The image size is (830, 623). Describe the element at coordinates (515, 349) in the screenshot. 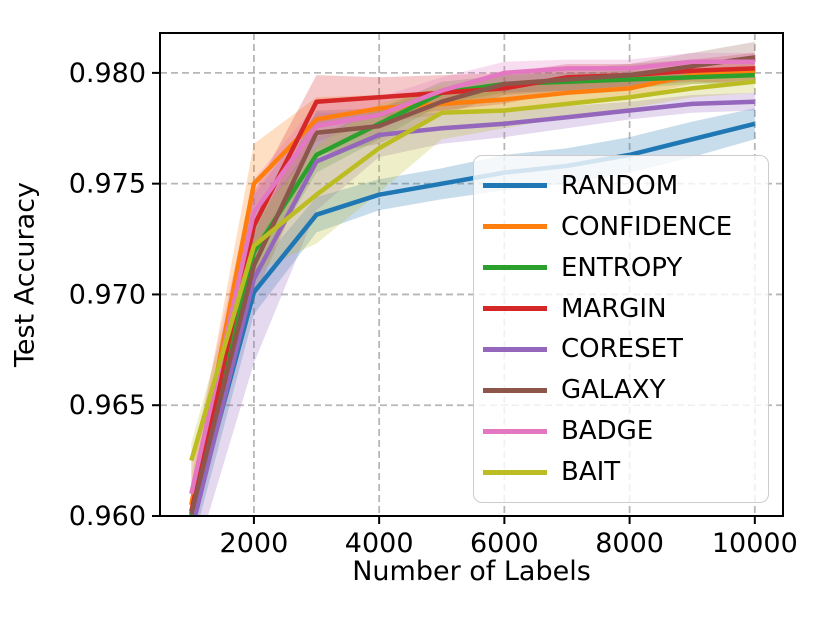

I see `legend-swatch-coreset-icon` at that location.